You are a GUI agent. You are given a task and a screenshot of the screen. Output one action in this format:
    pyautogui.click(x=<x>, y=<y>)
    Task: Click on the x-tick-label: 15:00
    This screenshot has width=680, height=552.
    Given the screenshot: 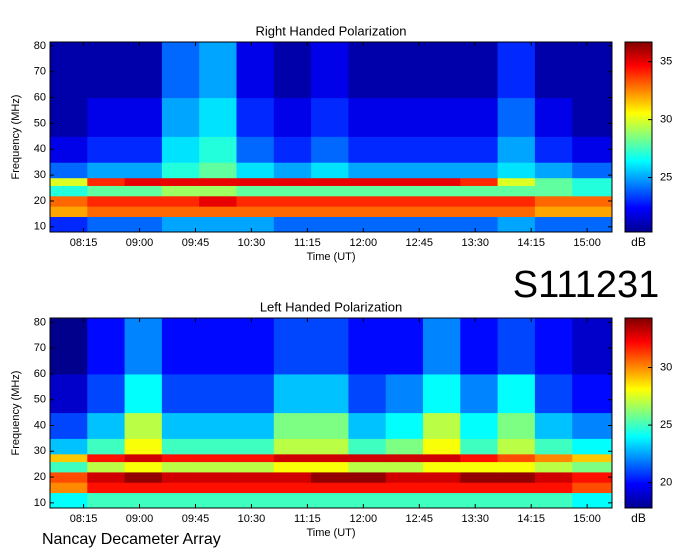 What is the action you would take?
    pyautogui.click(x=587, y=519)
    